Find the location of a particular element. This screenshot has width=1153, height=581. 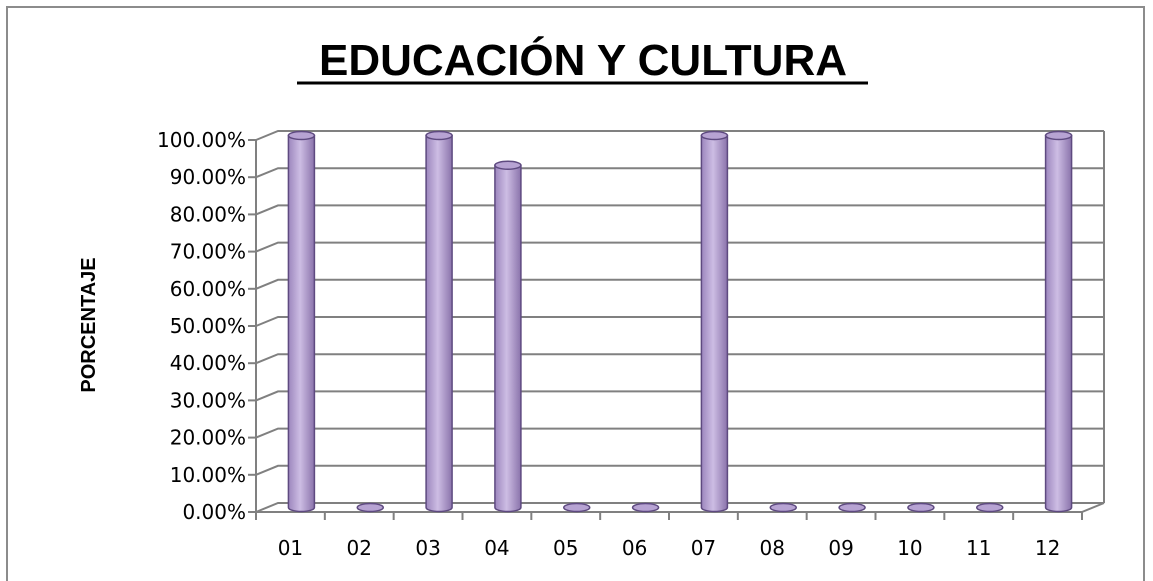

y-tick-label: 60.00% is located at coordinates (208, 289).